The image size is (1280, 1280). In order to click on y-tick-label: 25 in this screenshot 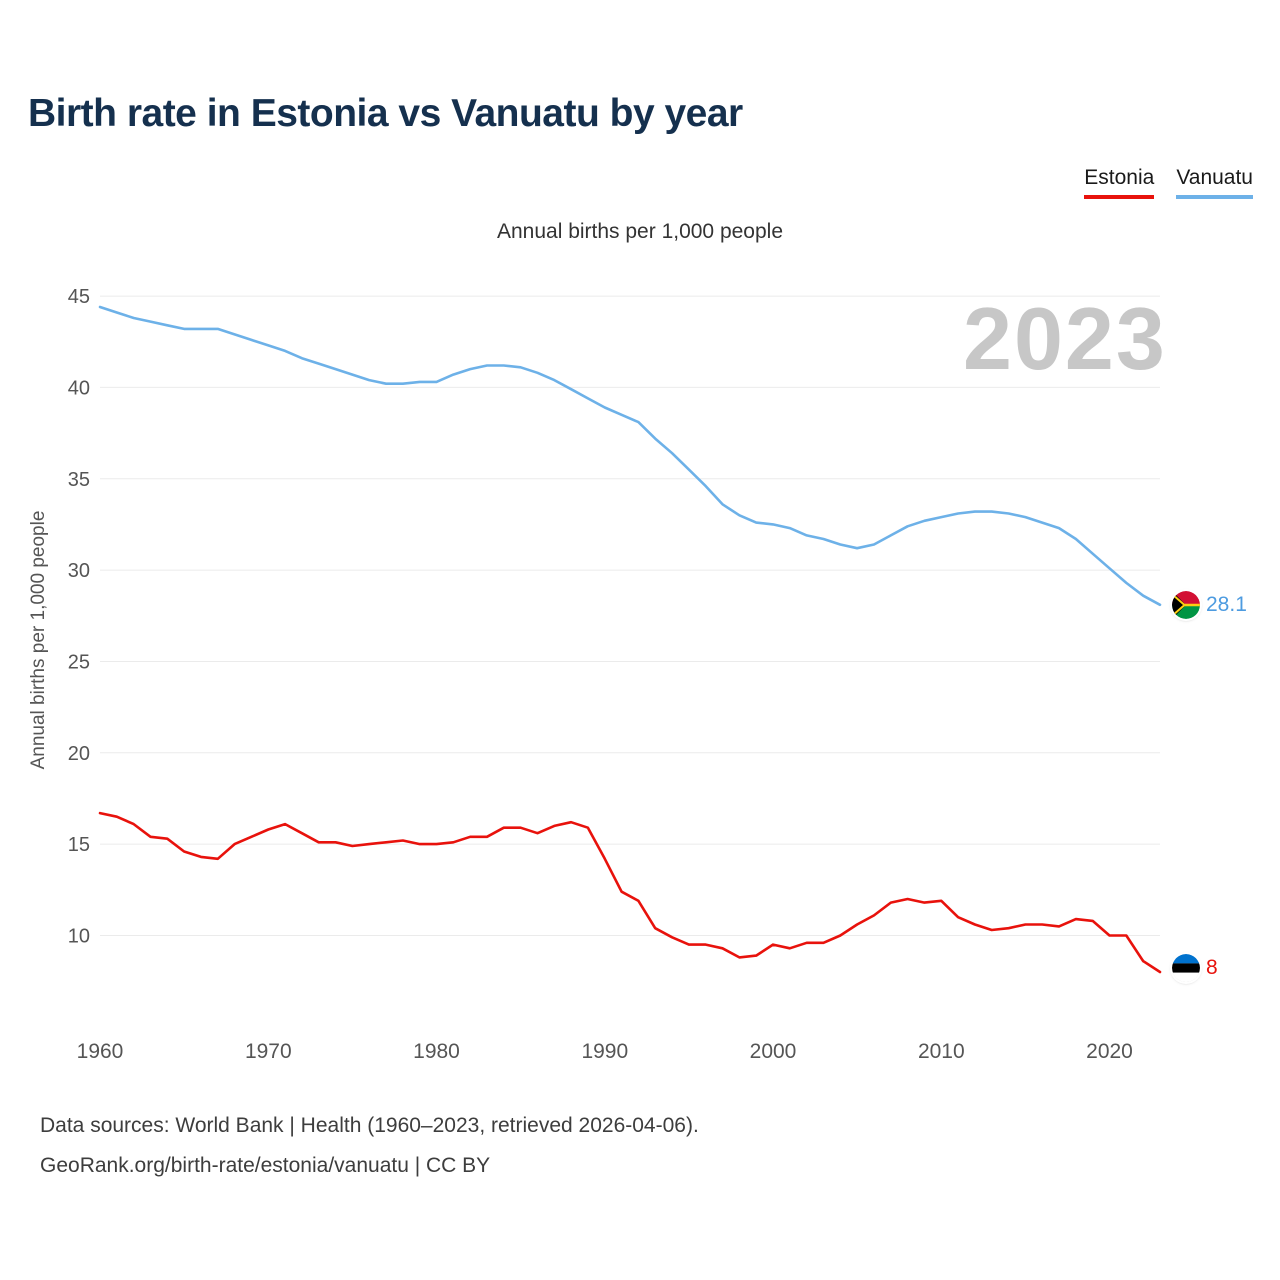, I will do `click(79, 663)`.